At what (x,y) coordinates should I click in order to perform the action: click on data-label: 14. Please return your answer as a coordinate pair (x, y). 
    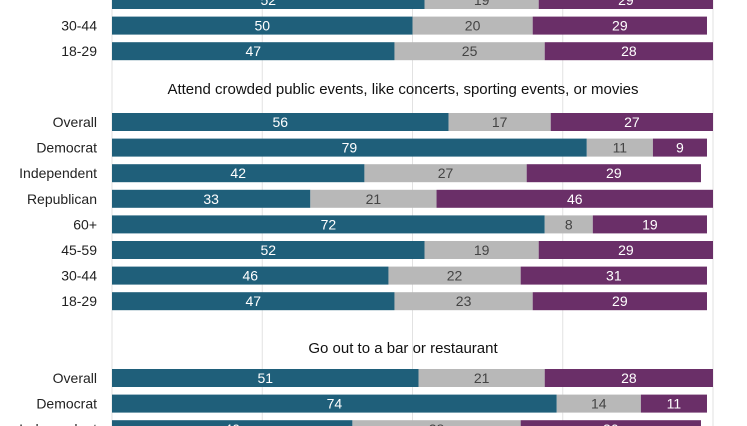
    Looking at the image, I should click on (599, 404).